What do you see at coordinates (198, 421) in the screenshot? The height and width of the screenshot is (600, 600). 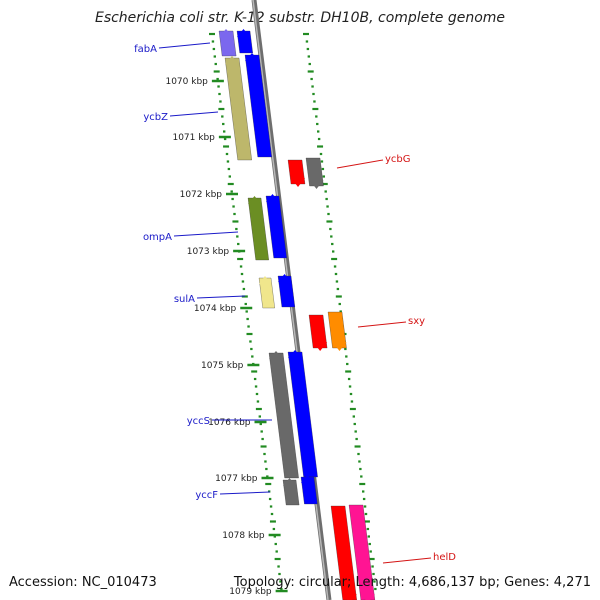 I see `gene-label-yccS: yccS` at bounding box center [198, 421].